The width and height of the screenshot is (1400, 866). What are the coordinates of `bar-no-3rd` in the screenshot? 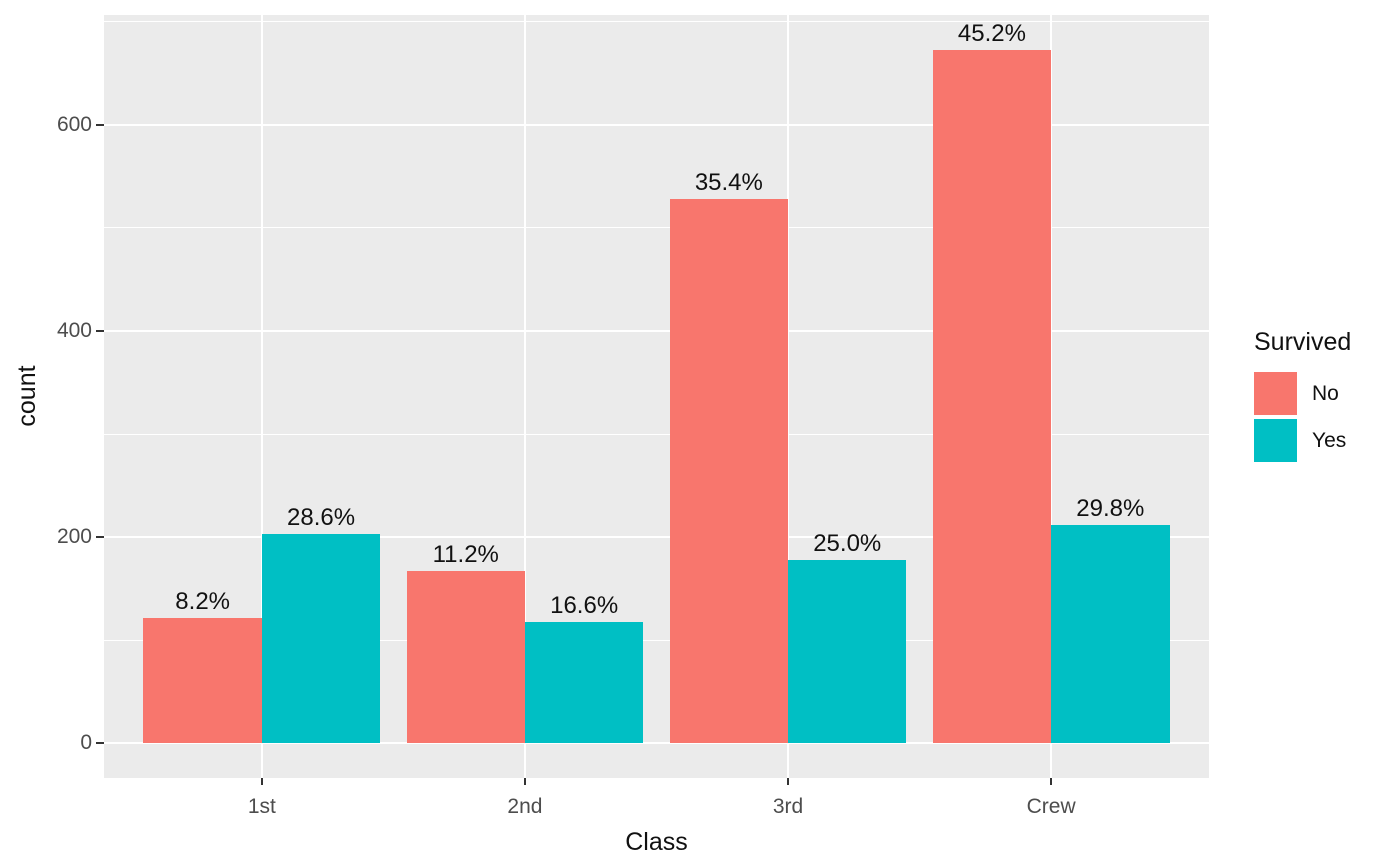 It's located at (729, 471).